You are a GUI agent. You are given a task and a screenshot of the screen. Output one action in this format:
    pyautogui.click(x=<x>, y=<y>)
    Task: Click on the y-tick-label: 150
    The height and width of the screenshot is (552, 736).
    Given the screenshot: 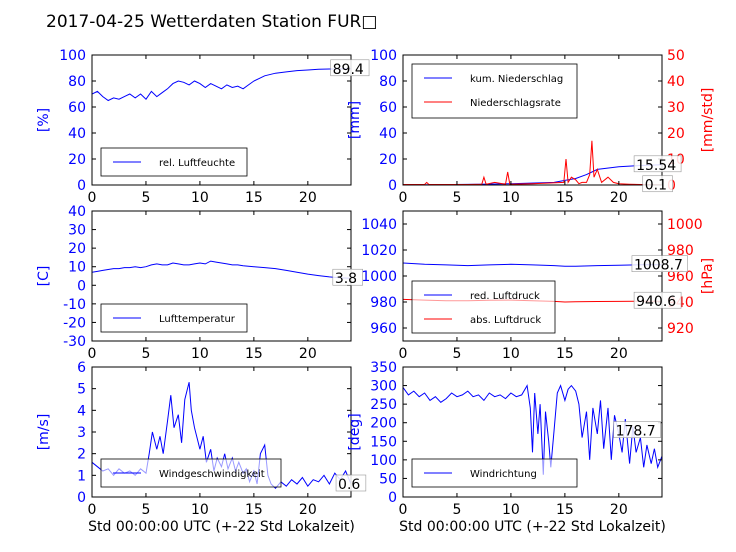 What is the action you would take?
    pyautogui.click(x=383, y=442)
    